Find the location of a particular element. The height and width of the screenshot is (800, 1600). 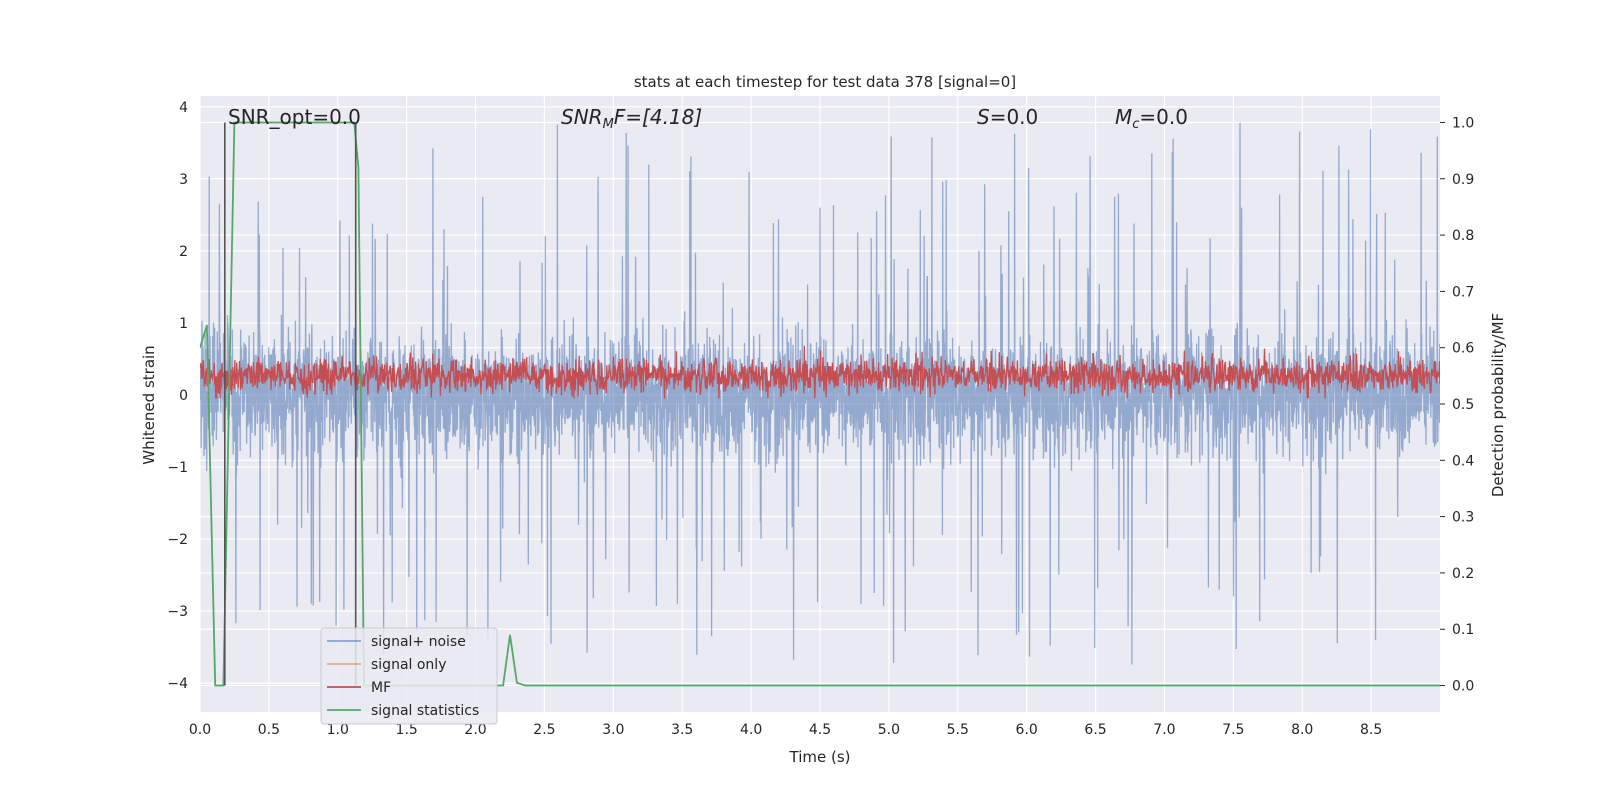

y-tick-label: 0 is located at coordinates (183, 396).